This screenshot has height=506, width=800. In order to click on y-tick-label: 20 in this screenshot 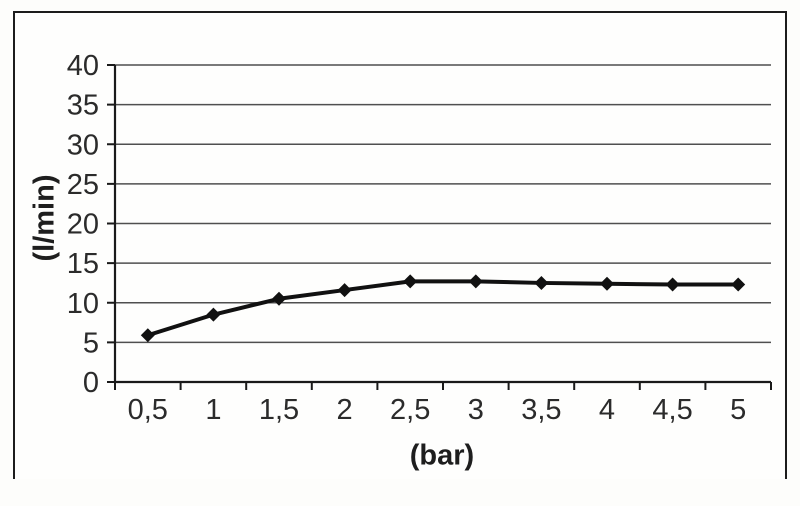, I will do `click(83, 225)`.